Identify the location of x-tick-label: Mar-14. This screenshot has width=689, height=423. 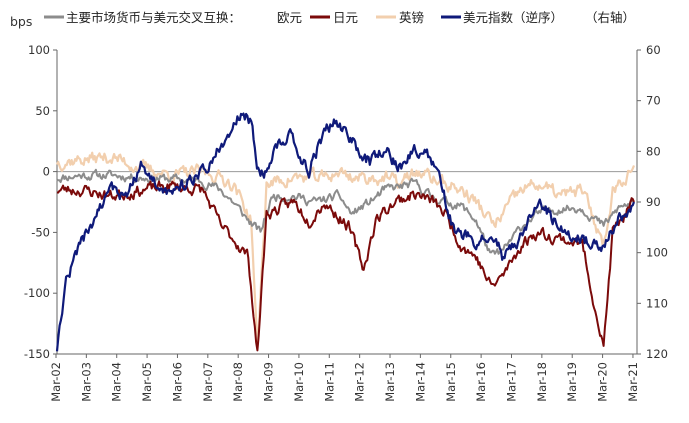
(420, 382).